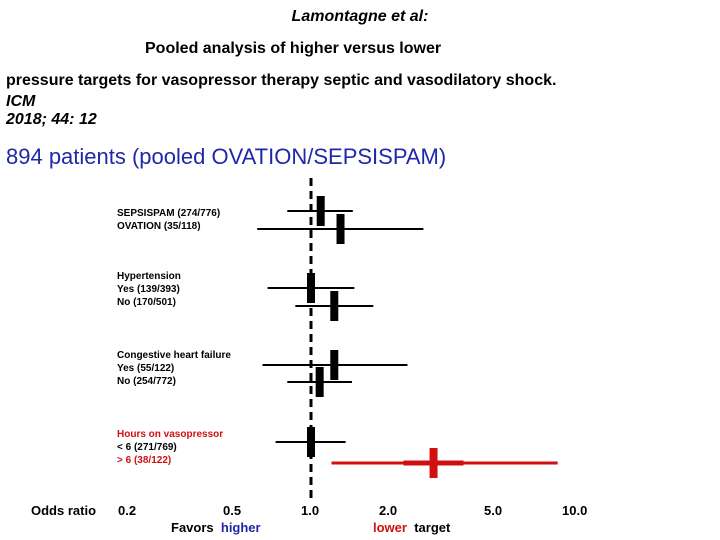 This screenshot has width=720, height=540. Describe the element at coordinates (360, 16) in the screenshot. I see `slide-title: Lamontagne et al:` at that location.